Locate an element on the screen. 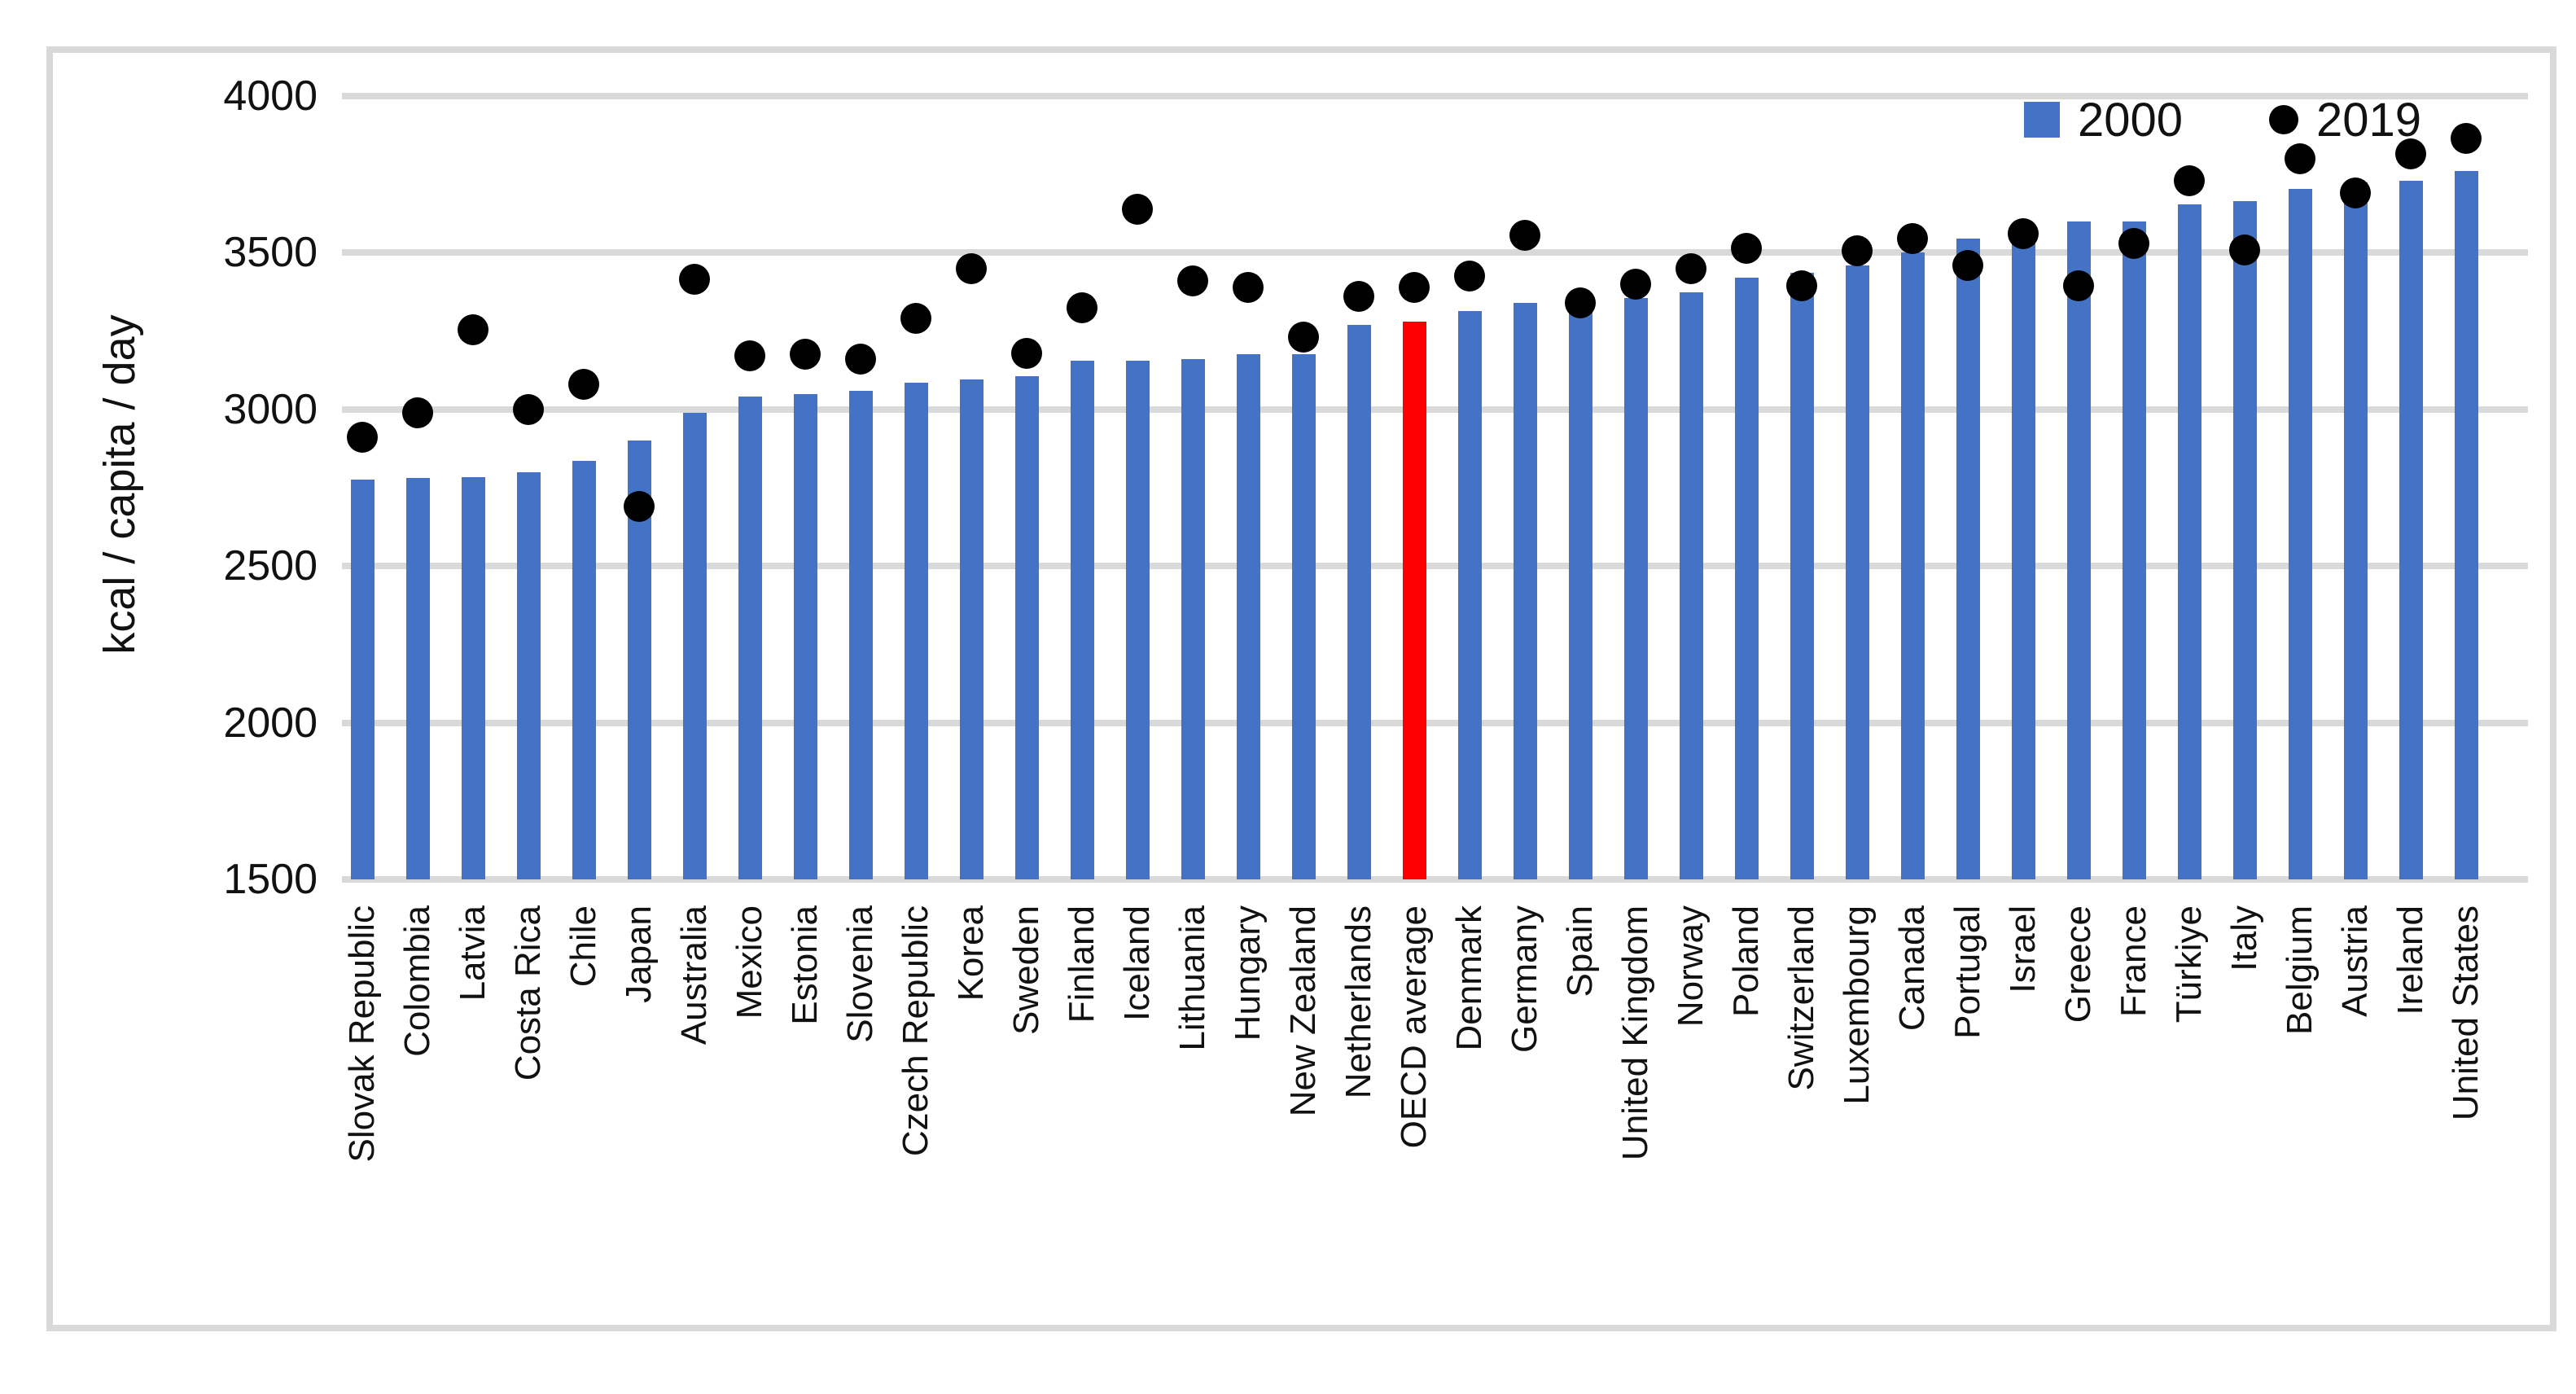  y-tick-label: 2000 is located at coordinates (270, 723).